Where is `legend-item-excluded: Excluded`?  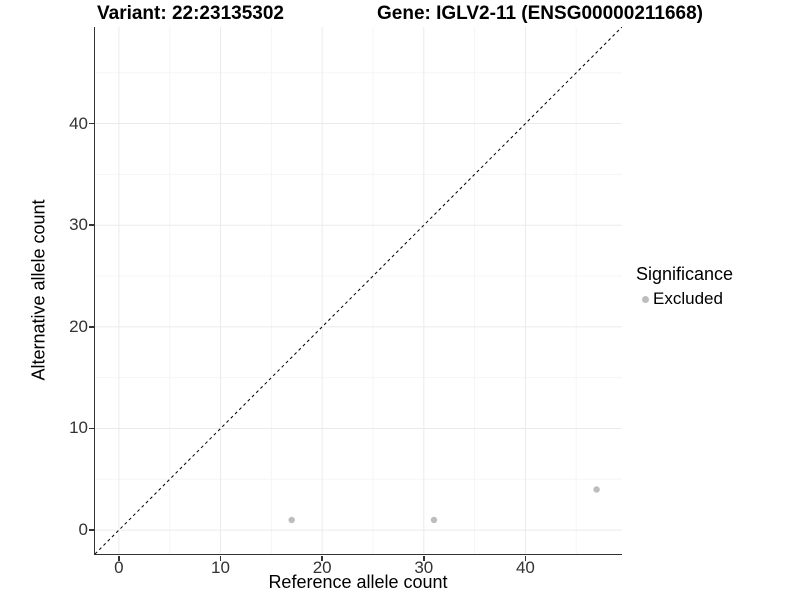 legend-item-excluded: Excluded is located at coordinates (684, 299).